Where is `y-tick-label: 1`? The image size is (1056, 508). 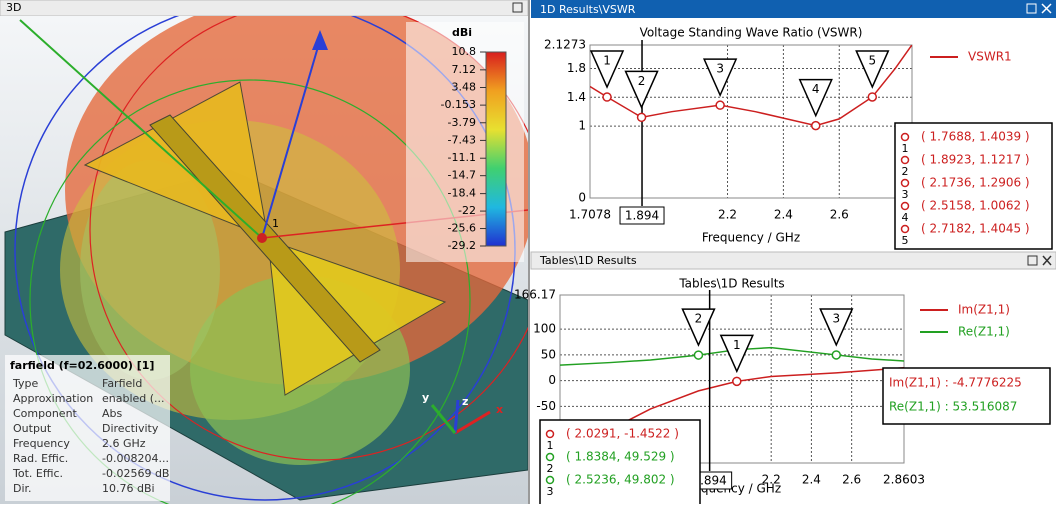 y-tick-label: 1 is located at coordinates (582, 126).